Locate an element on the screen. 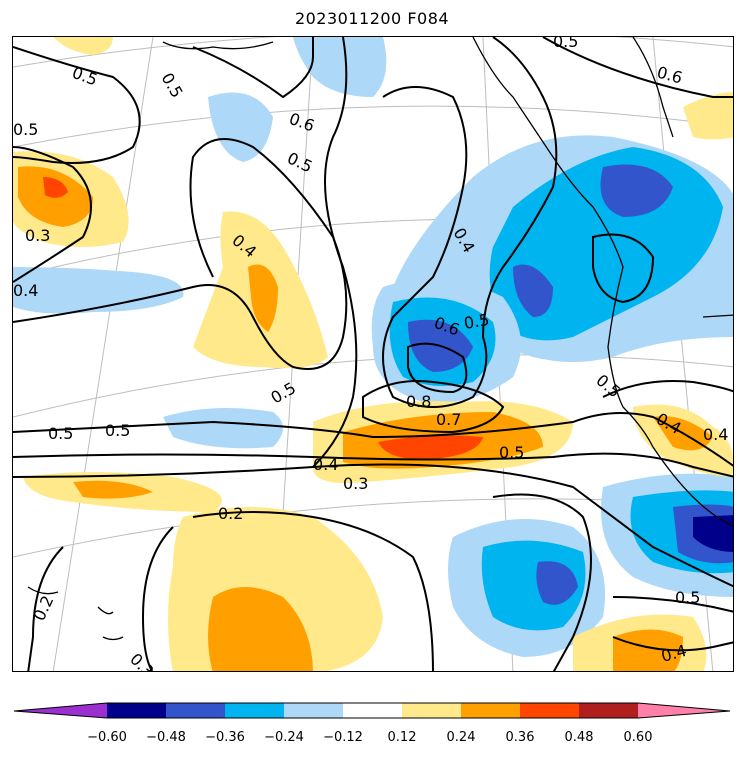 The width and height of the screenshot is (744, 757). shade-region-sw-orange is located at coordinates (113, 489).